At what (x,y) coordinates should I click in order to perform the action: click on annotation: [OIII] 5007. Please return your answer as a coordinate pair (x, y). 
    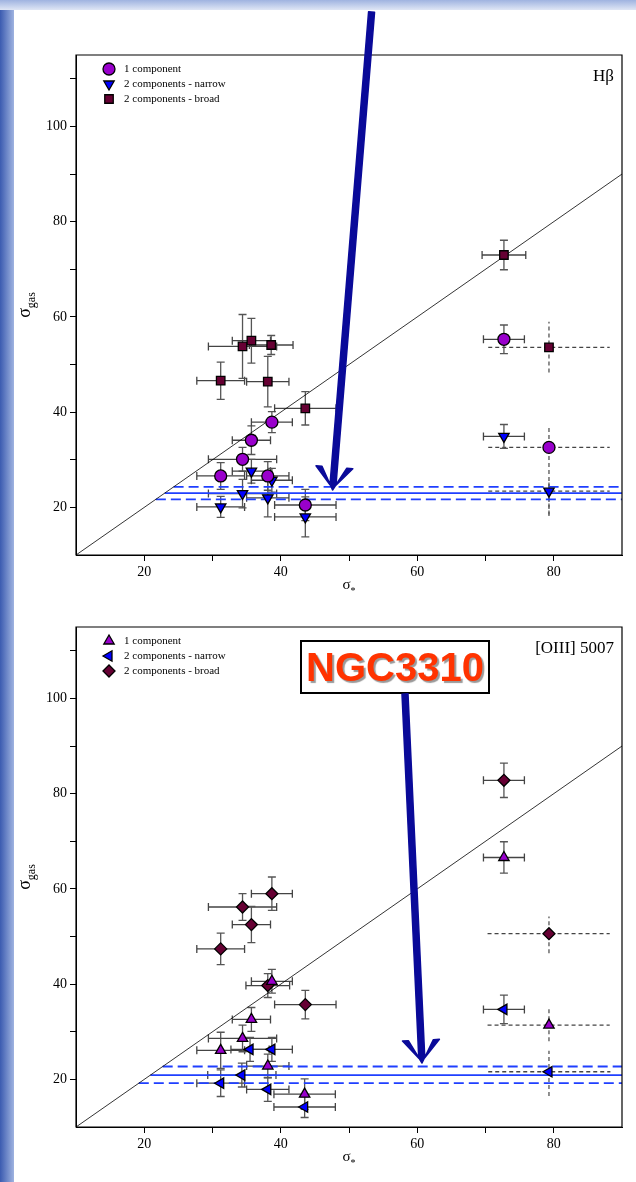
    Looking at the image, I should click on (575, 647).